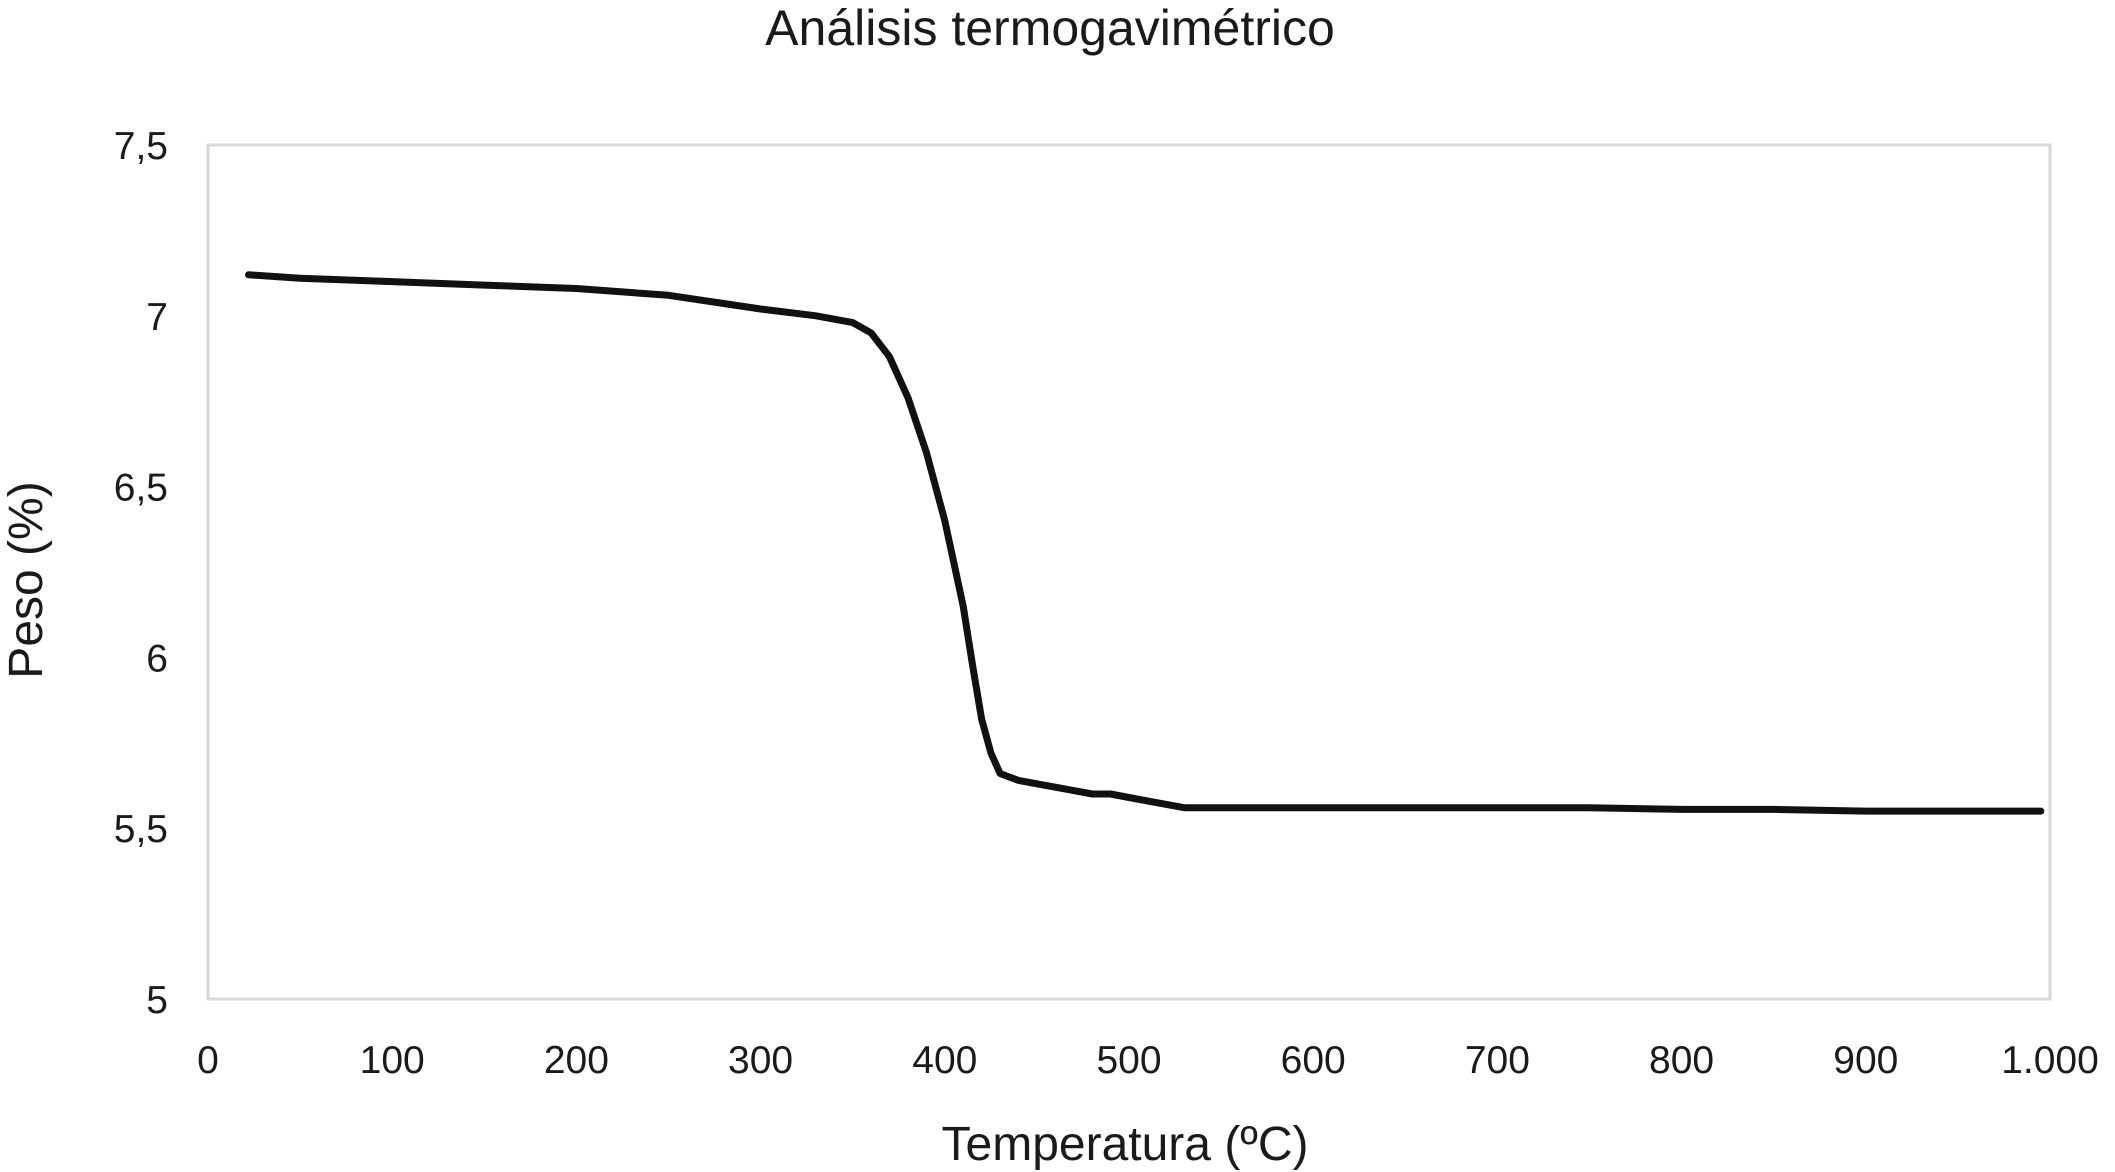 The height and width of the screenshot is (1172, 2115). What do you see at coordinates (1497, 1060) in the screenshot?
I see `x-tick-label: 700` at bounding box center [1497, 1060].